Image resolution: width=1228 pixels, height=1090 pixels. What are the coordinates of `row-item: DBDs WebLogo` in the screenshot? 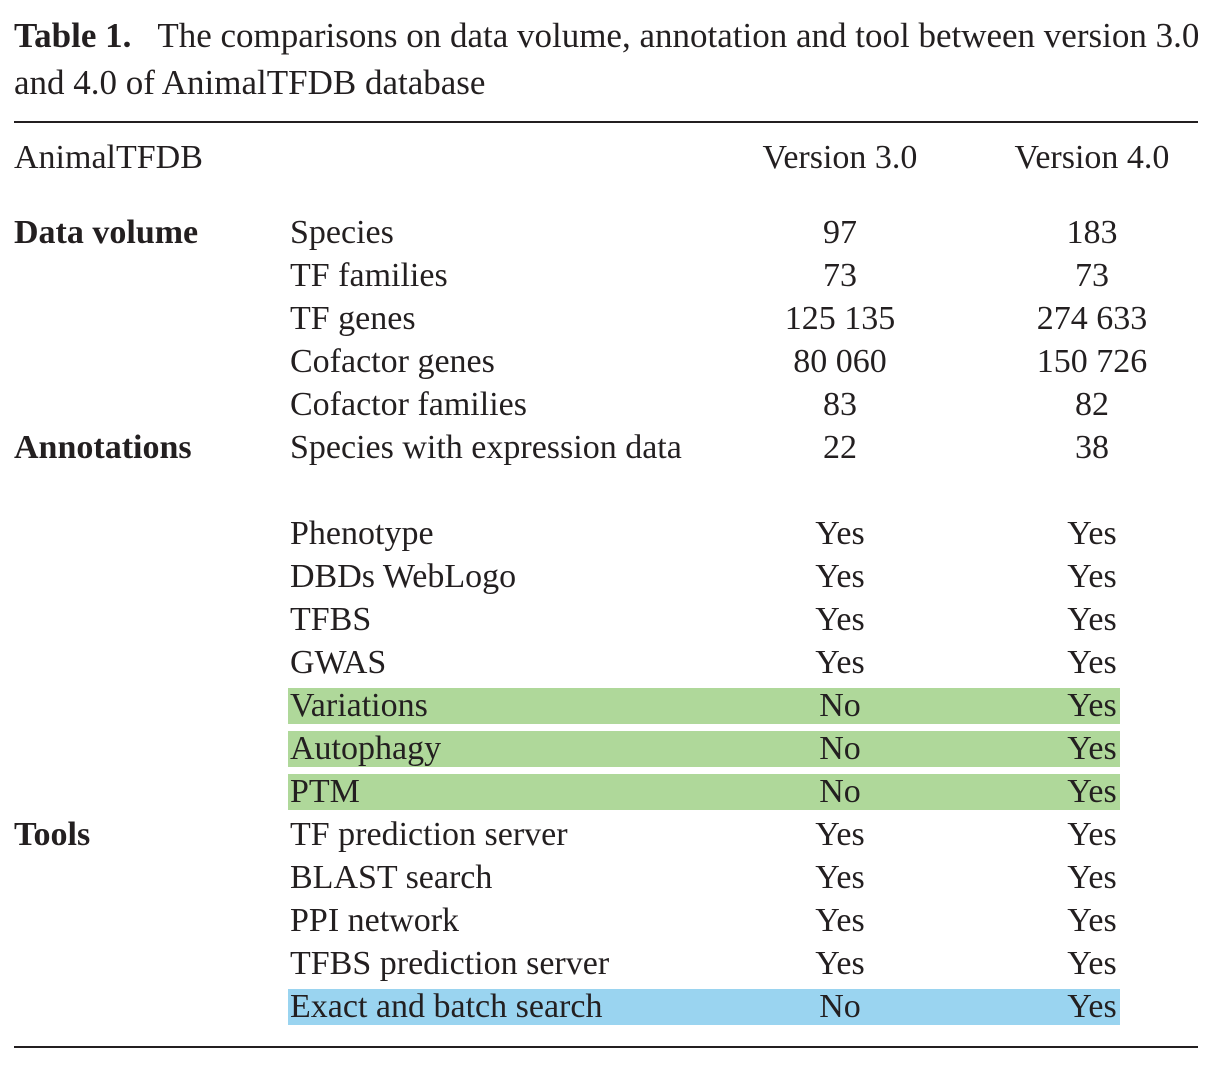 It's located at (403, 576).